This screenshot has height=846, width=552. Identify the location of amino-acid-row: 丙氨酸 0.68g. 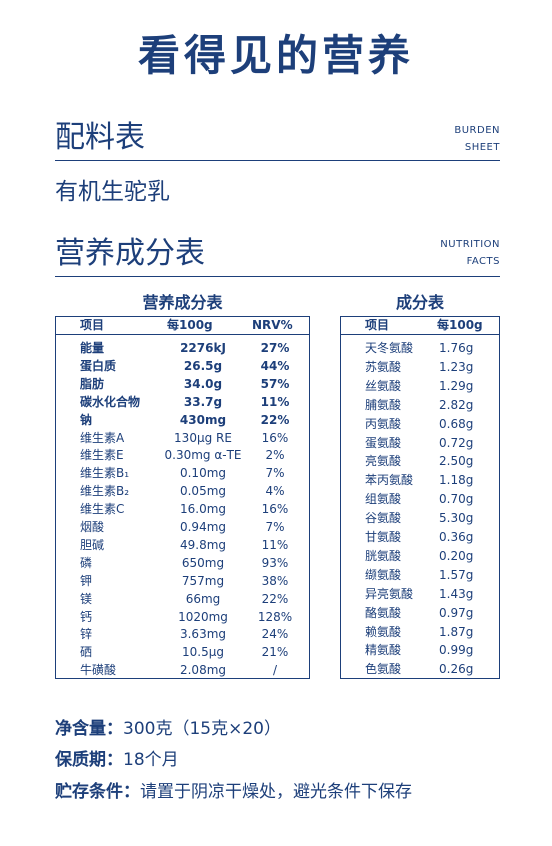
(420, 424).